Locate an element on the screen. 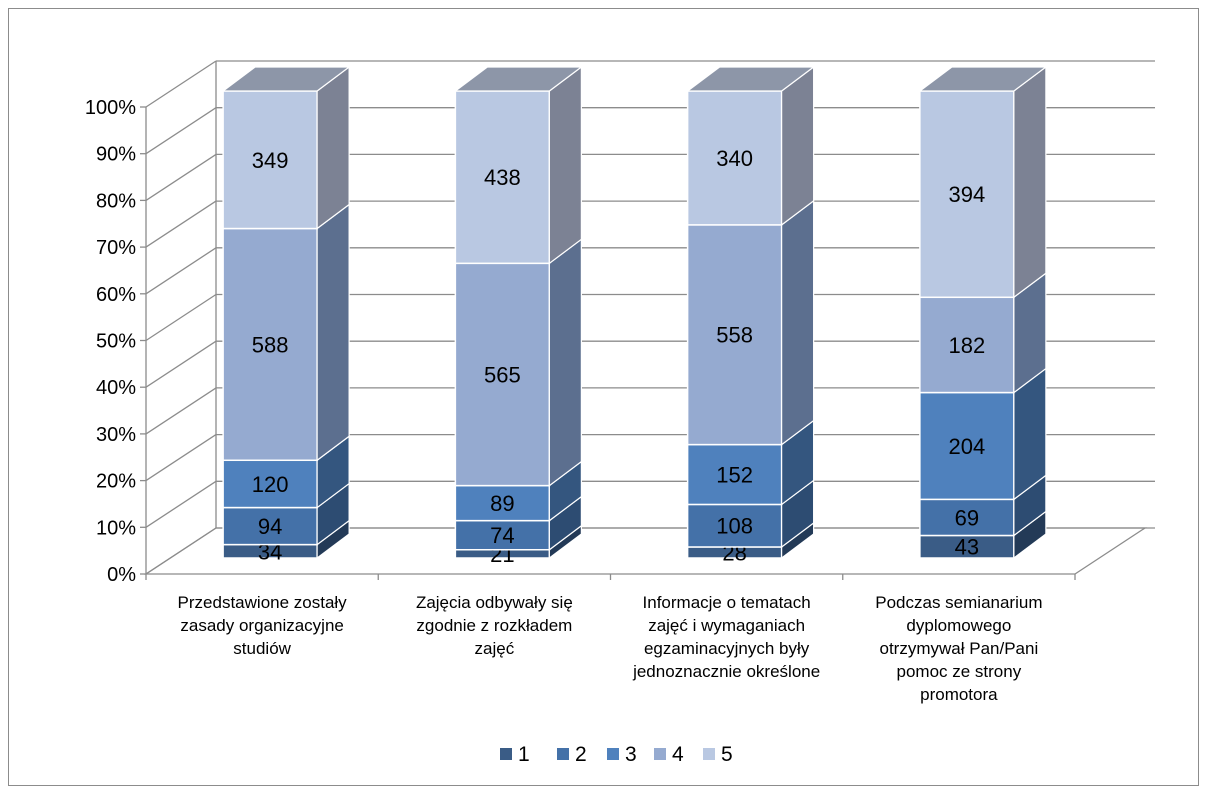 The height and width of the screenshot is (796, 1209). data-label: 565 is located at coordinates (502, 374).